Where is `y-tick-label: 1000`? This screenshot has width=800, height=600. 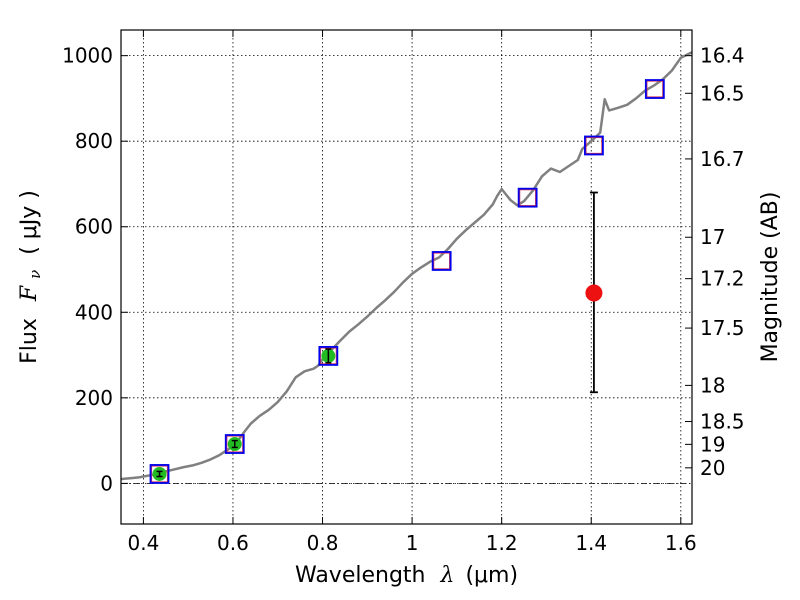
y-tick-label: 1000 is located at coordinates (87, 56).